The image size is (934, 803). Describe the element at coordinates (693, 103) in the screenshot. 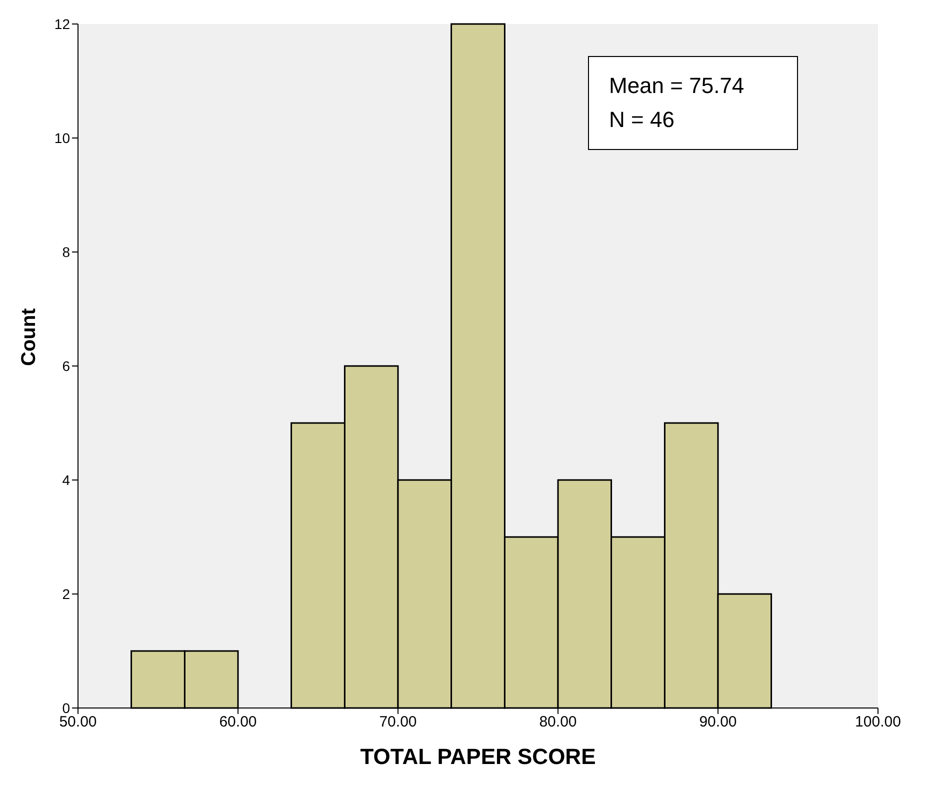

I see `note-box: Mean = 75.74 N = 46` at that location.